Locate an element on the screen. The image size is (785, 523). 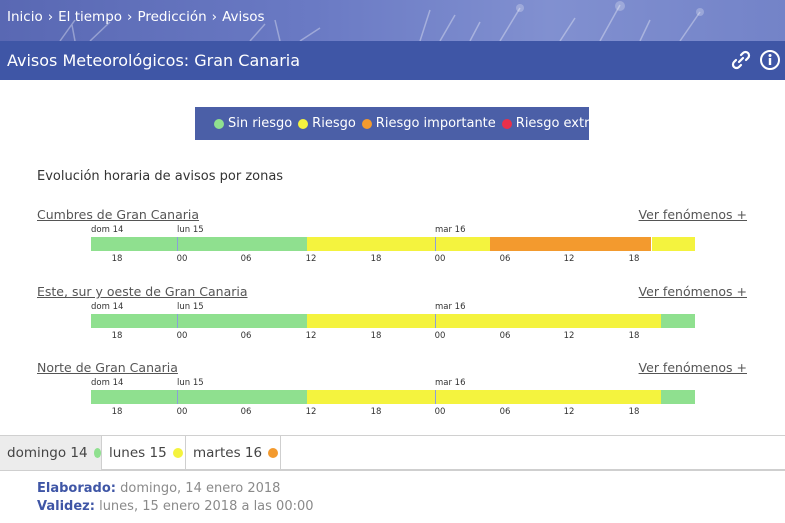
orange-dot-icon is located at coordinates (273, 453).